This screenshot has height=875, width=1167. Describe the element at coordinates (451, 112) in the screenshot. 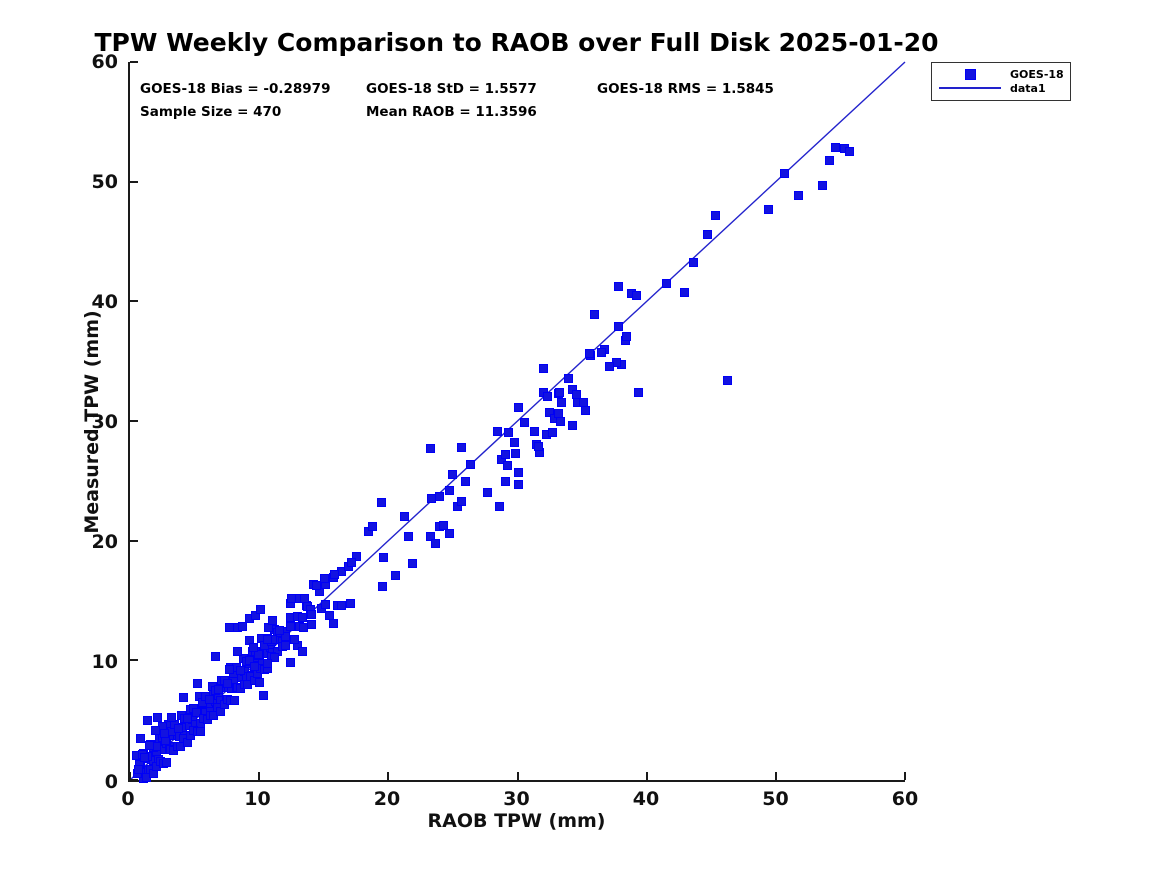

I see `stat-mean-raob: Mean RAOB = 11.3596` at that location.